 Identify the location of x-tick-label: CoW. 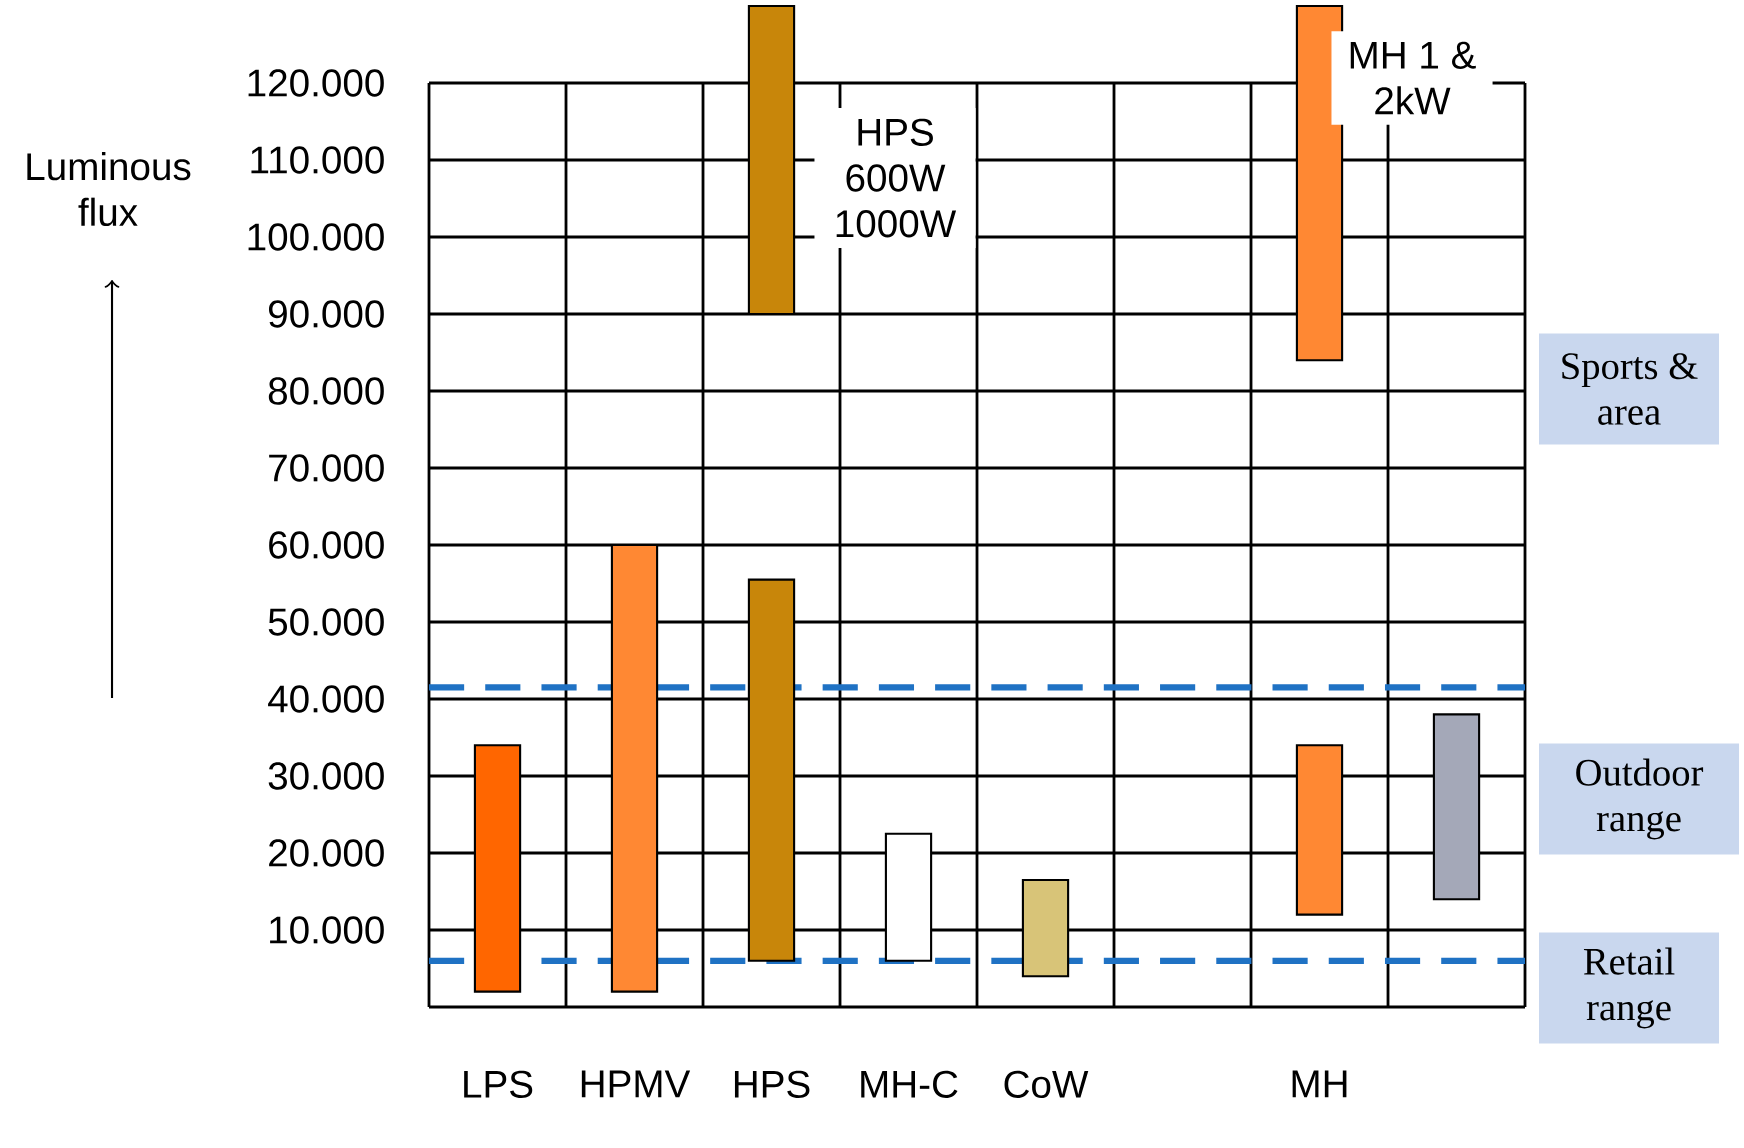
(1046, 1084).